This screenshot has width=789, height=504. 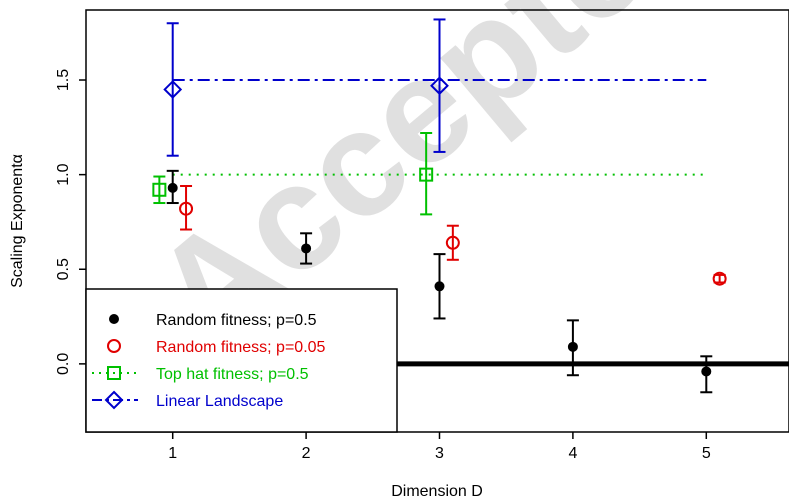 What do you see at coordinates (439, 453) in the screenshot?
I see `x-tick-label: 3` at bounding box center [439, 453].